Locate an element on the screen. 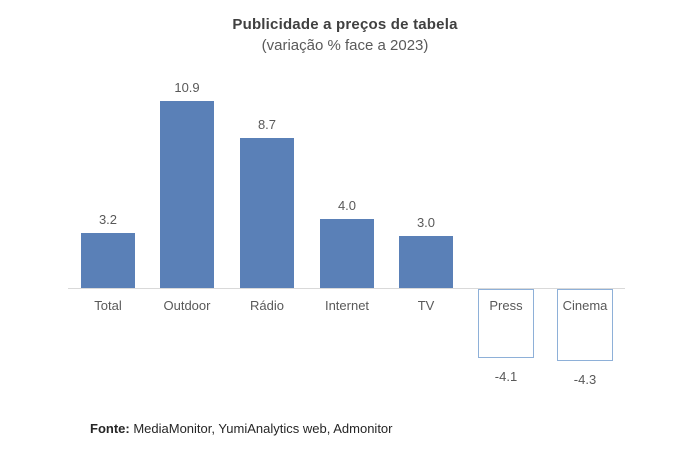 The height and width of the screenshot is (464, 690). source-label: Fonte: is located at coordinates (110, 428).